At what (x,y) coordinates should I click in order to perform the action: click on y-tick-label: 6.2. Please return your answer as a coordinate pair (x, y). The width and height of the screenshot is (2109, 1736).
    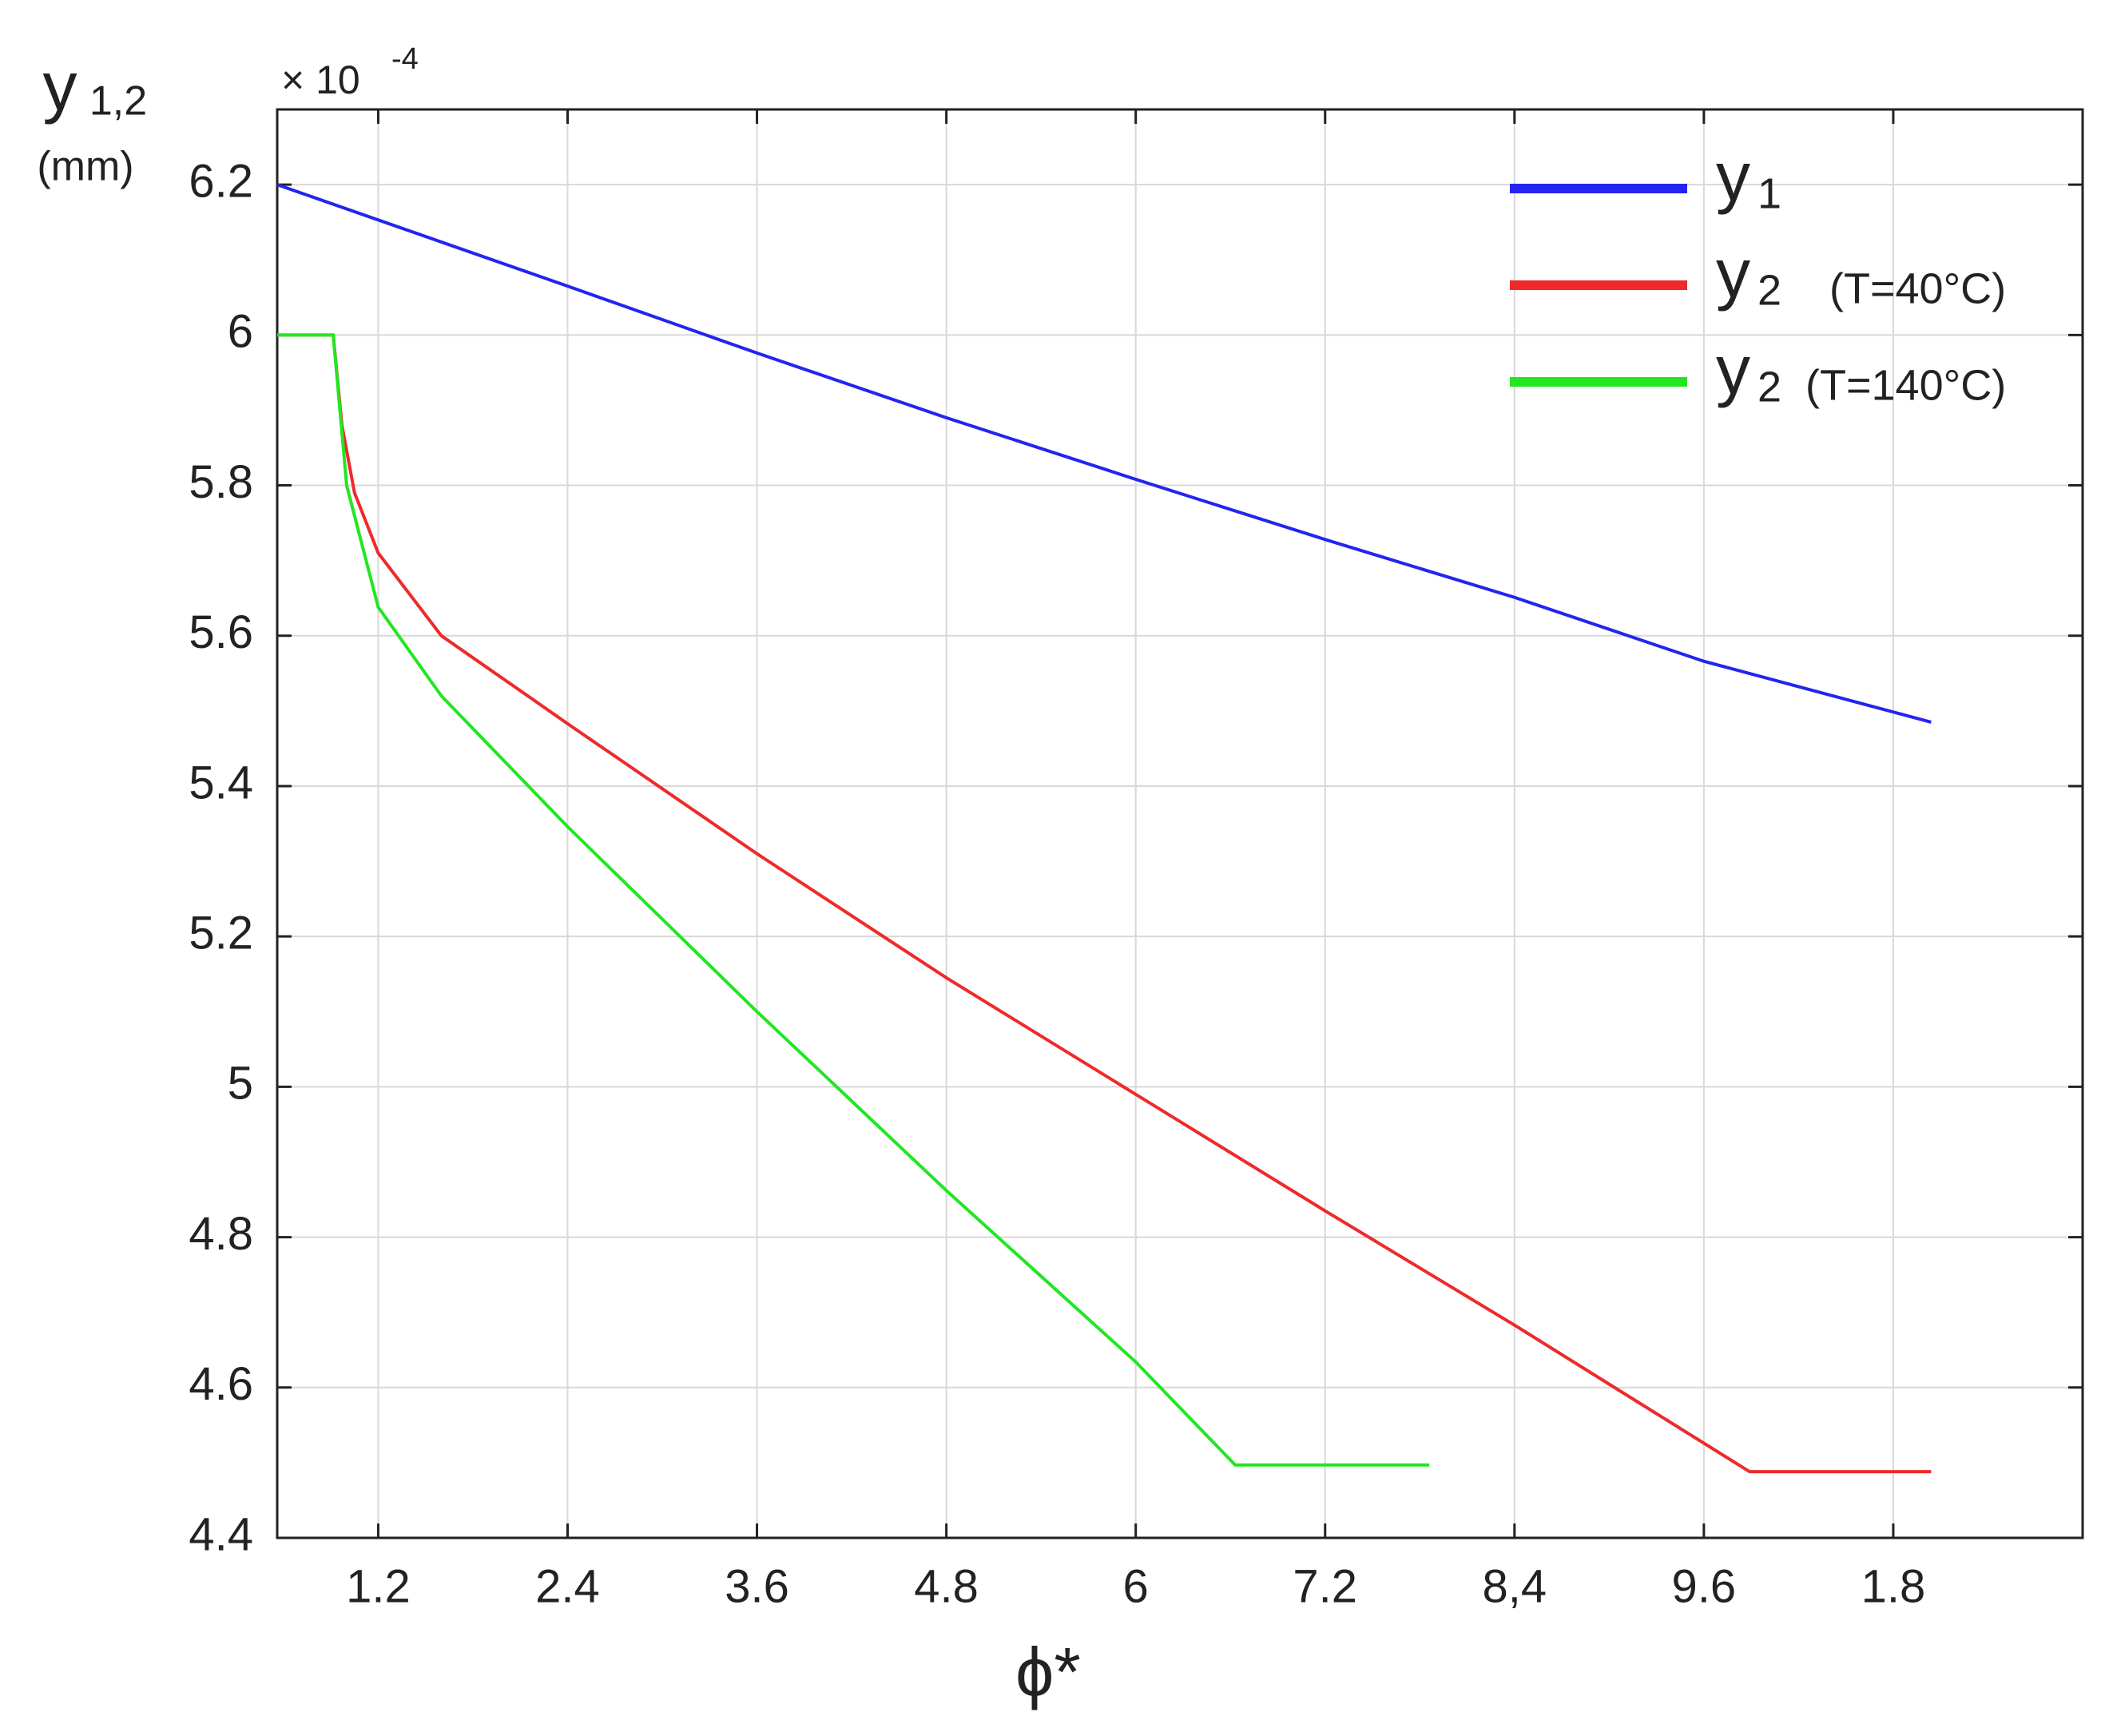
    Looking at the image, I should click on (221, 181).